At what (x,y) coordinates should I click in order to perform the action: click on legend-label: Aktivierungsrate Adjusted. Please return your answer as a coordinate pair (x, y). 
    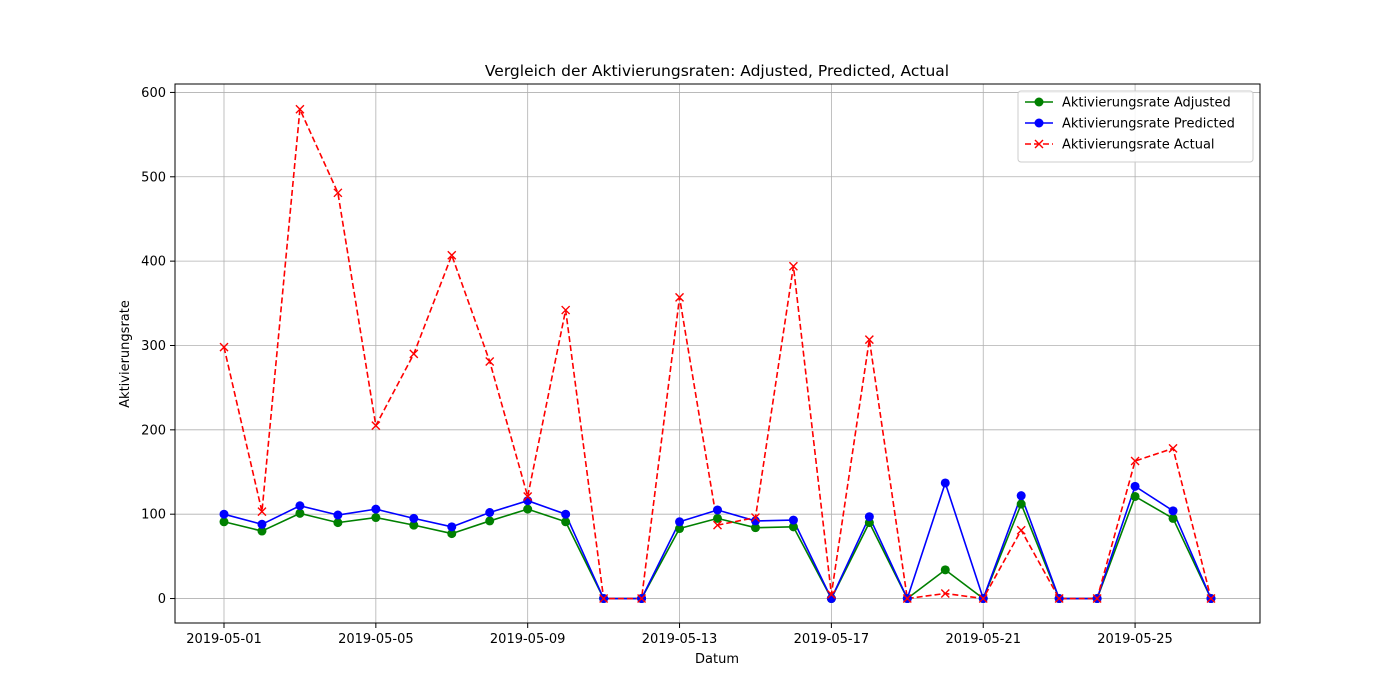
    Looking at the image, I should click on (1146, 103).